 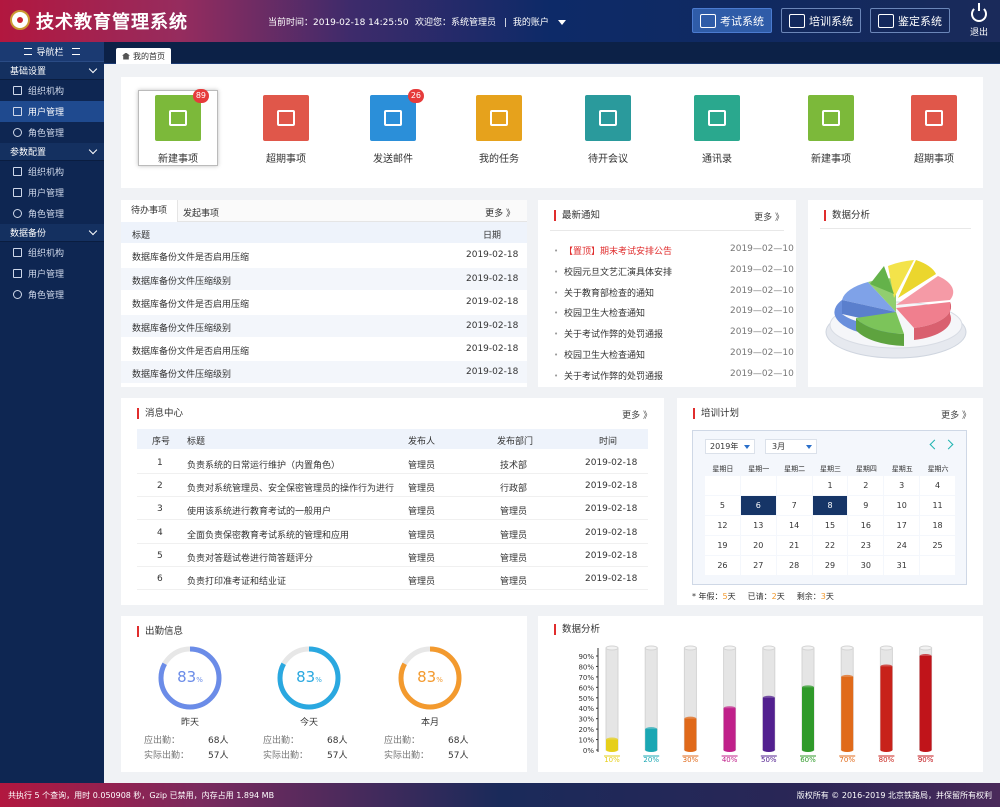 I want to click on calendar-day: 25, so click(x=937, y=545).